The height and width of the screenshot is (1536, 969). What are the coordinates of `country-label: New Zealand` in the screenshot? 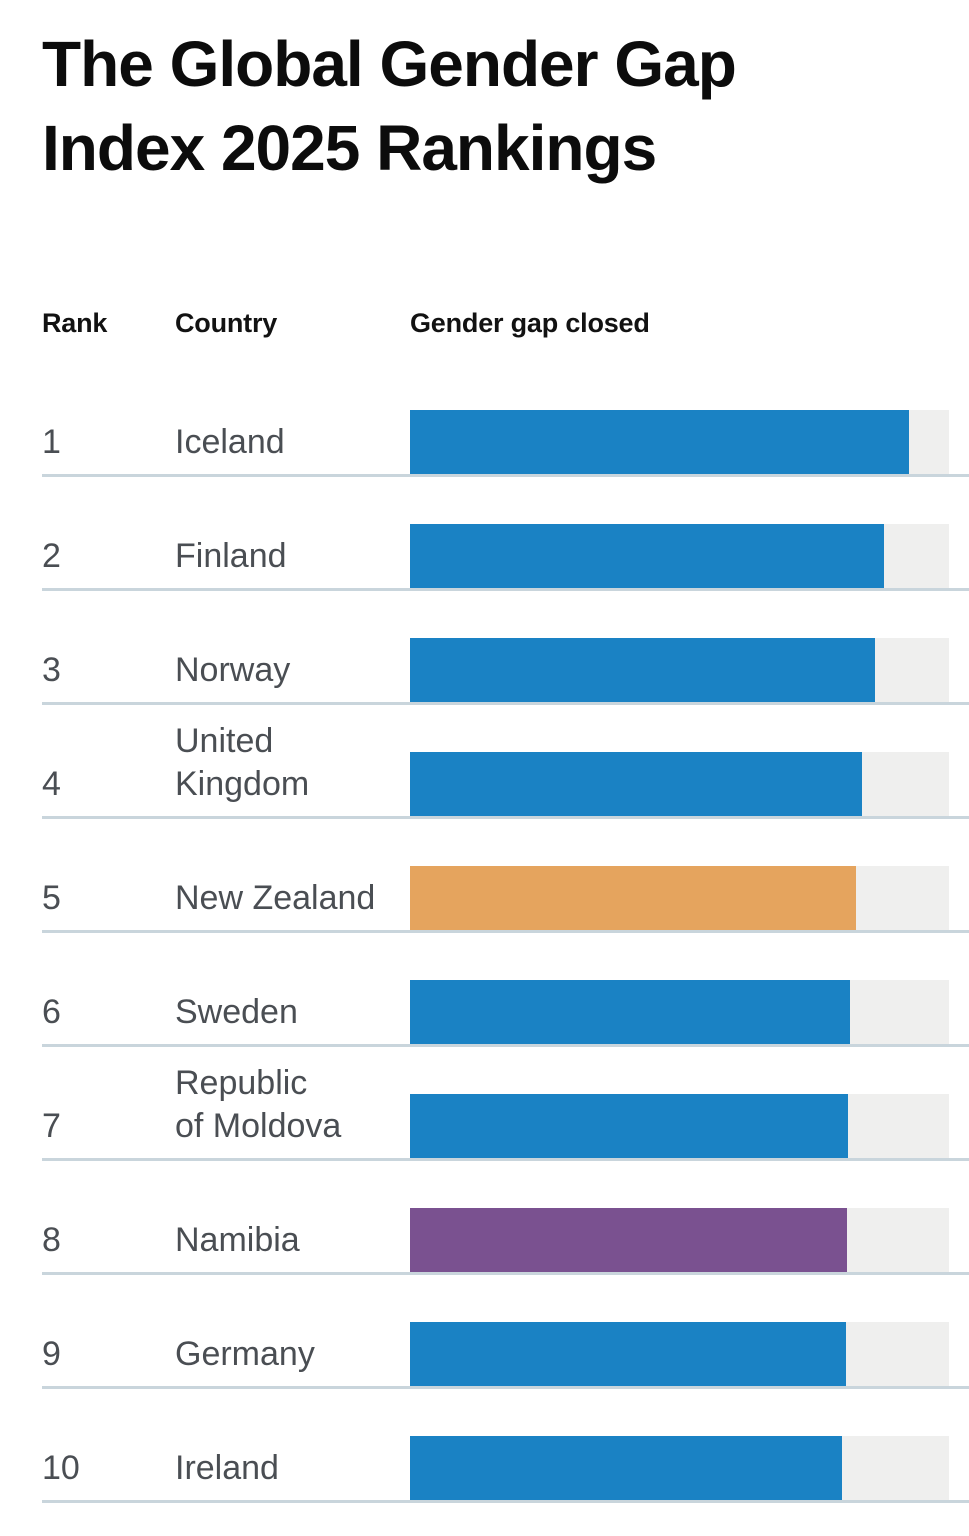 It's located at (275, 898).